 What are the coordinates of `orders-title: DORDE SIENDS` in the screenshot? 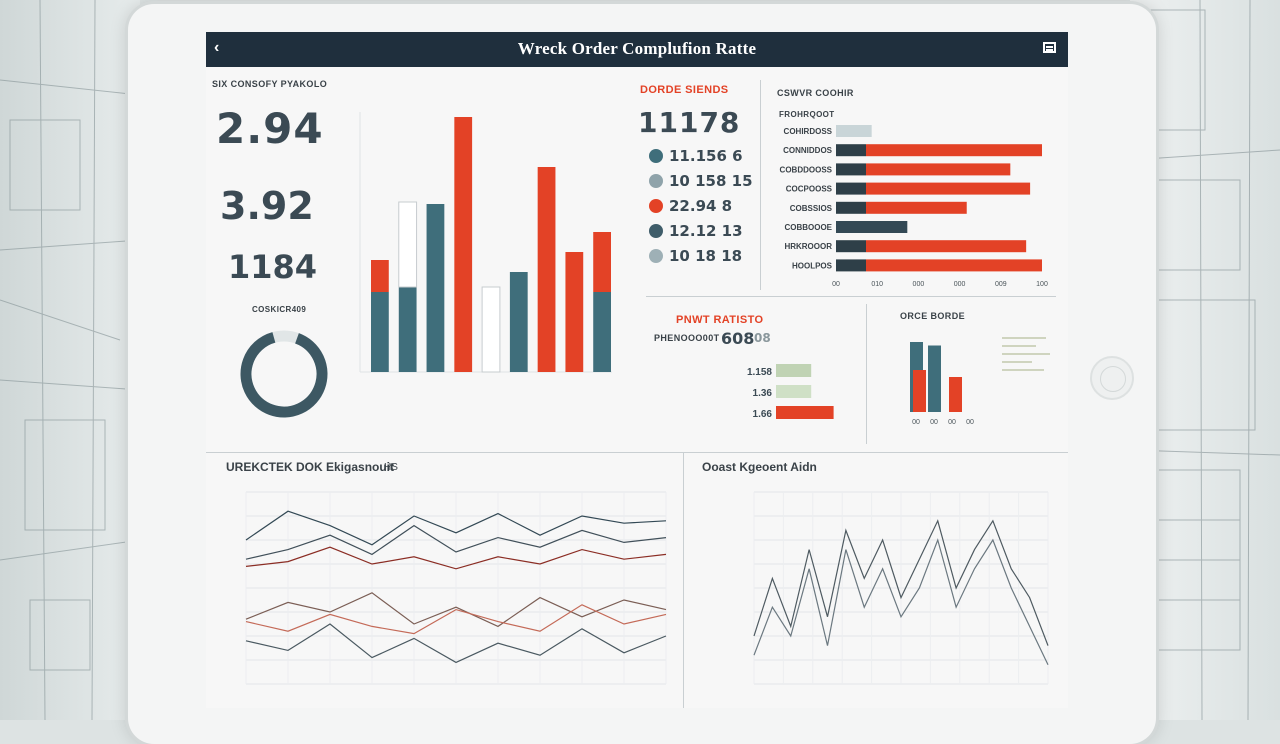 It's located at (684, 90).